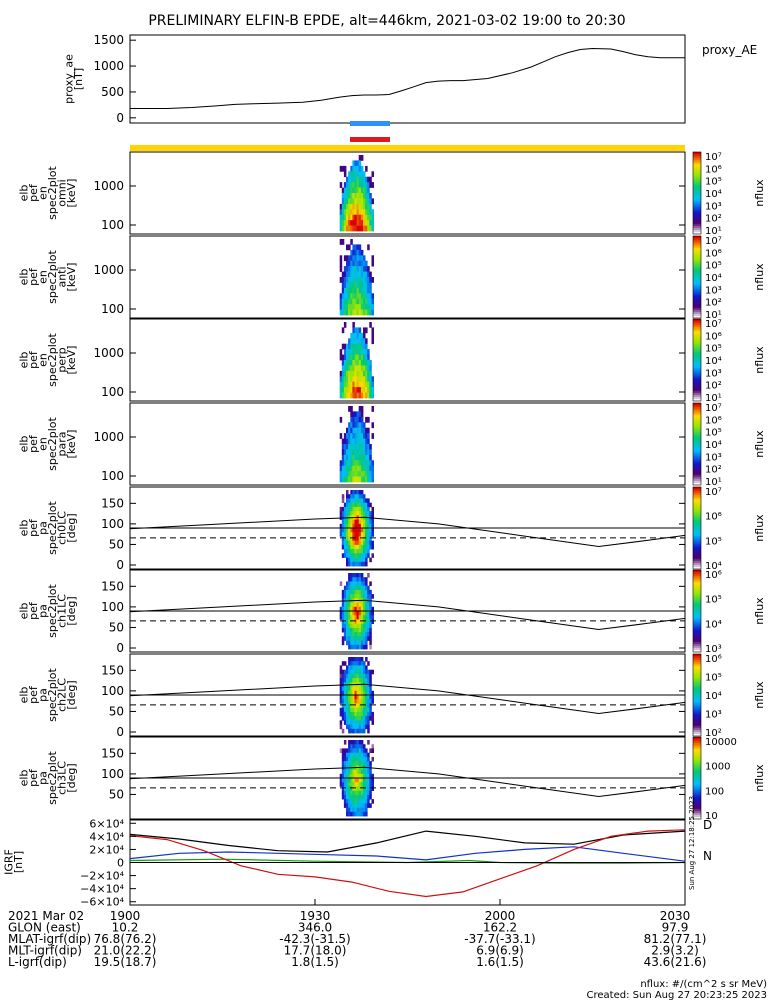 The height and width of the screenshot is (1000, 775). What do you see at coordinates (692, 843) in the screenshot?
I see `side-timestamp: Sun Aug 27 12:18:25 2023` at bounding box center [692, 843].